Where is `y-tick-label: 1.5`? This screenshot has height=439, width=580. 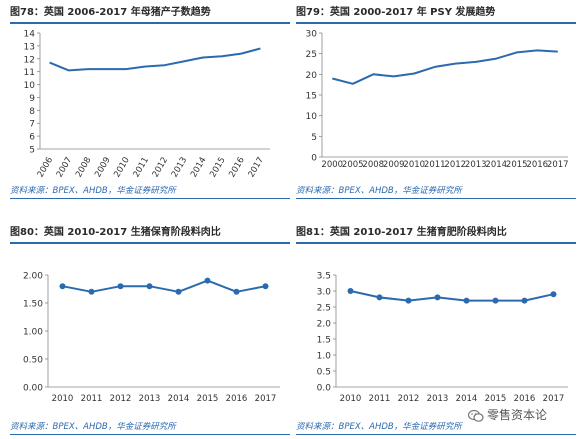
y-tick-label: 1.5 is located at coordinates (324, 341).